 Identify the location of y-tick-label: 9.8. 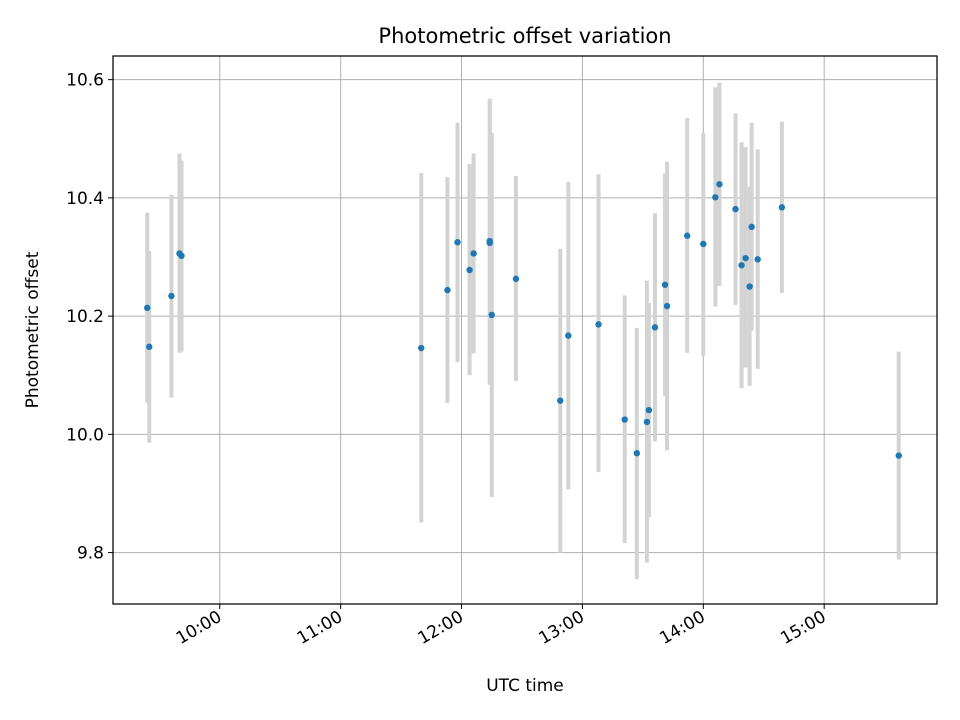
(90, 554).